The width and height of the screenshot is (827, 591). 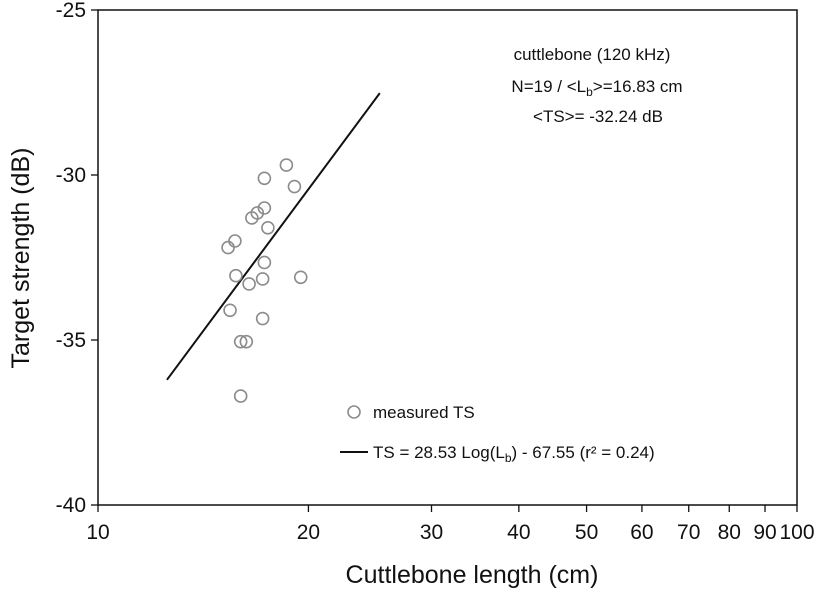 What do you see at coordinates (77, 258) in the screenshot?
I see `y-axis-ticks: -40 -35 -30 -25` at bounding box center [77, 258].